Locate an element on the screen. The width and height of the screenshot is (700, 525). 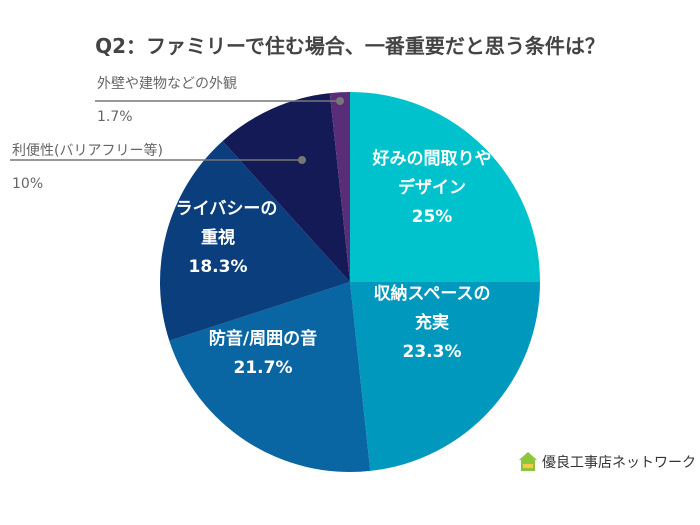
chart-title: Q2：ファミリーで住む場合、一番重要だと思う条件は？ is located at coordinates (350, 46).